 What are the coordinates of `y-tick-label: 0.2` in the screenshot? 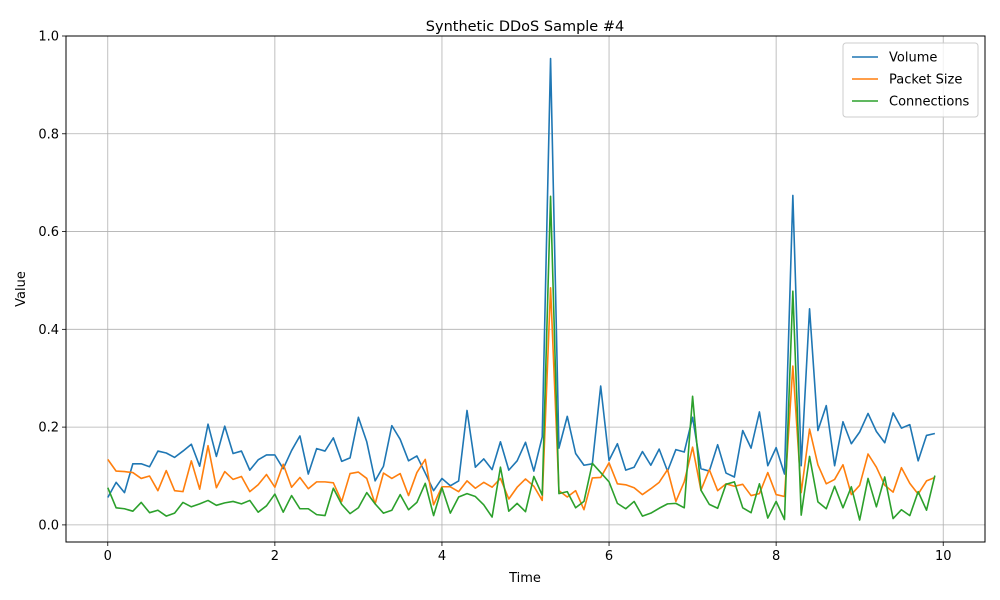 It's located at (48, 428).